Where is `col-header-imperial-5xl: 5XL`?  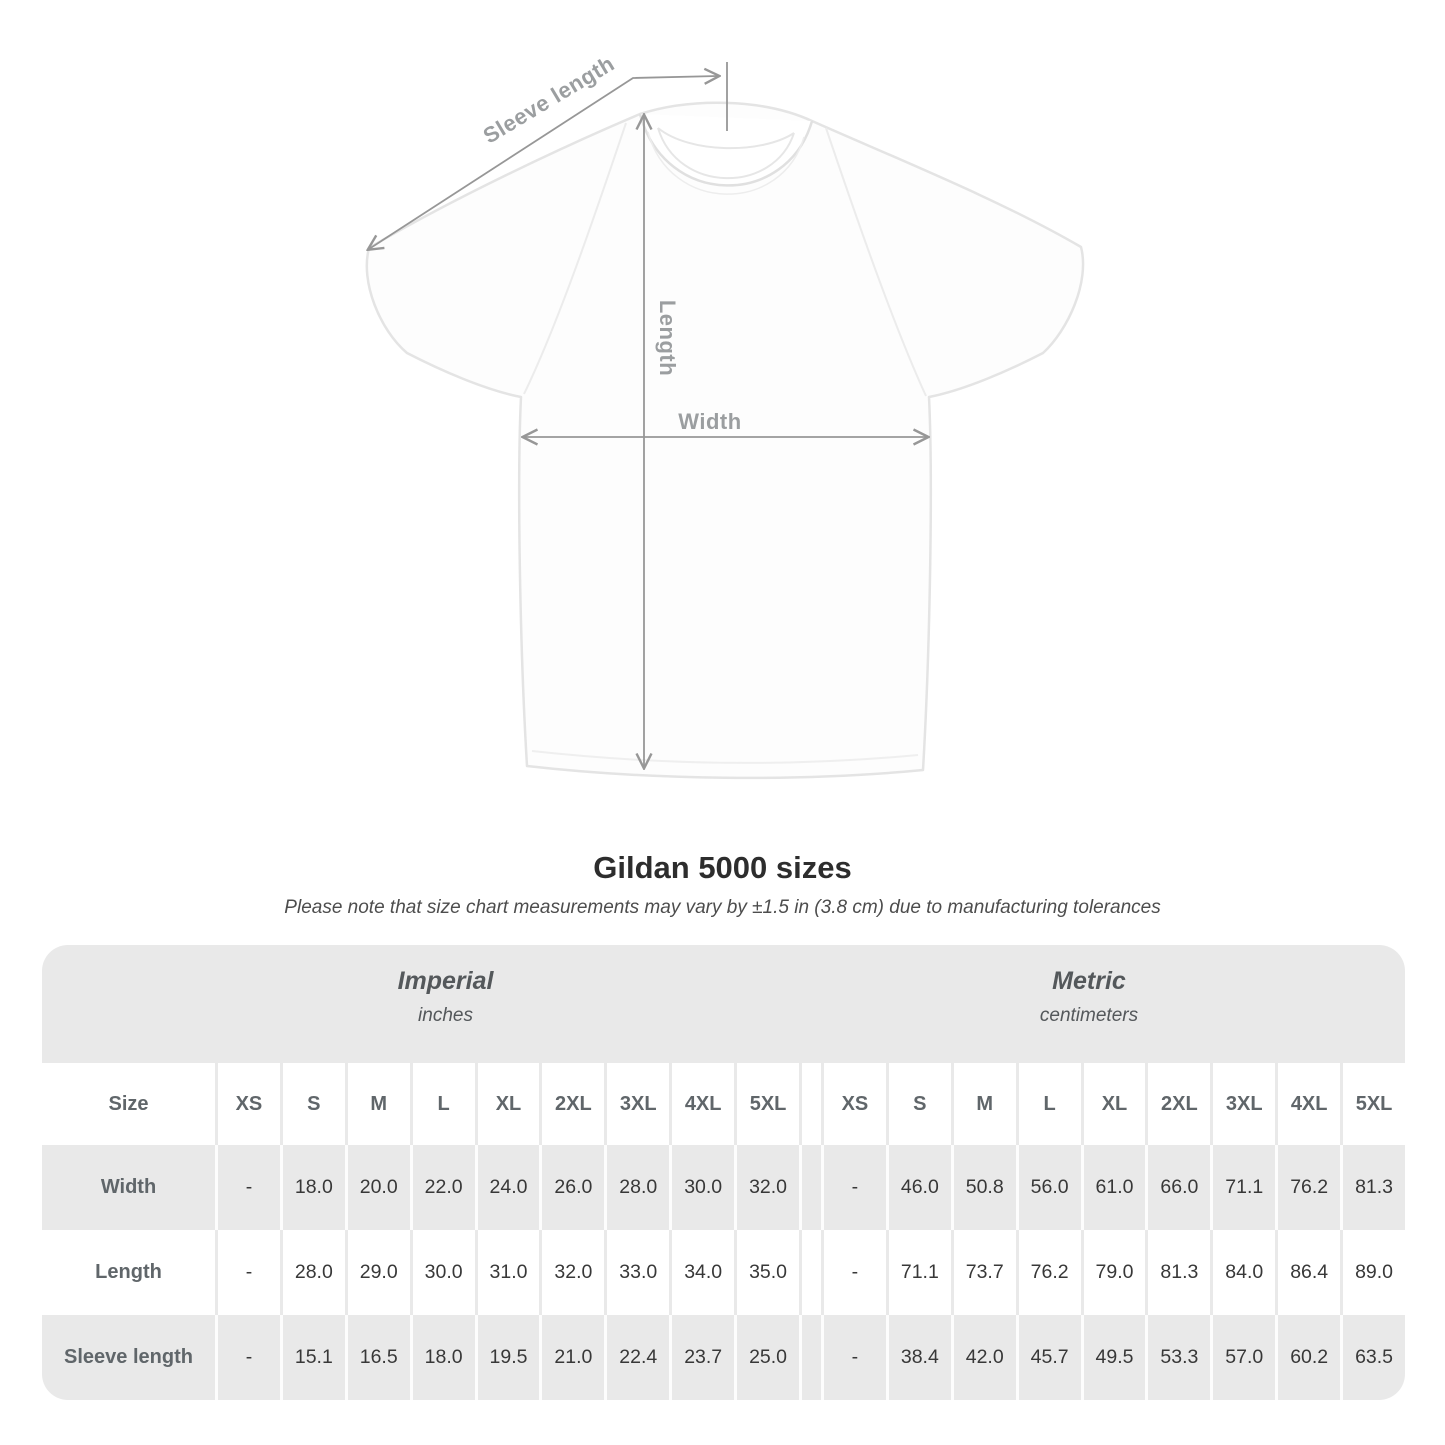
col-header-imperial-5xl: 5XL is located at coordinates (766, 1104).